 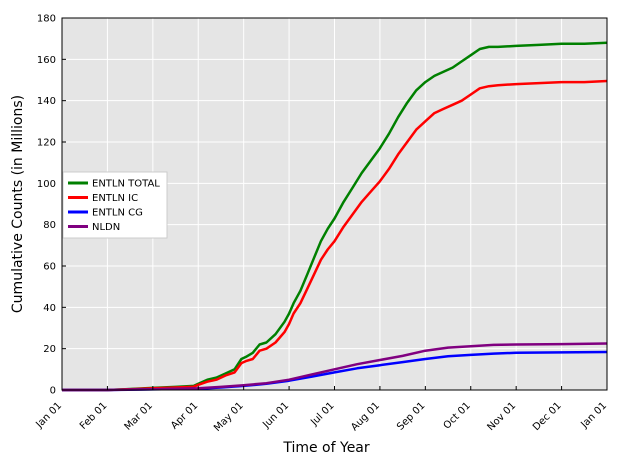 I want to click on x-tick-label: Sep 01, so click(x=411, y=416).